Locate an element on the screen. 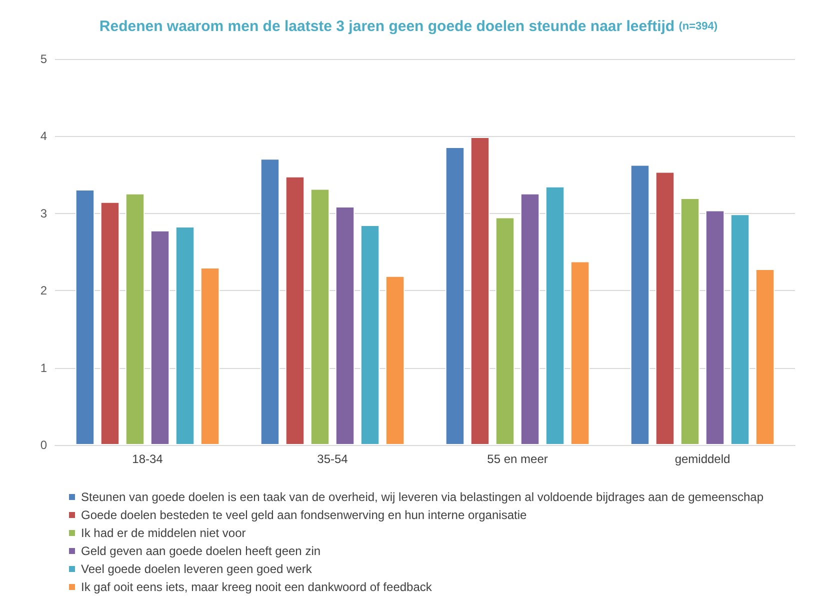 The height and width of the screenshot is (601, 817). chart-title: Redenen waarom men de laatste 3 jaren geen goede doelen steunde naar leeftijd is located at coordinates (389, 26).